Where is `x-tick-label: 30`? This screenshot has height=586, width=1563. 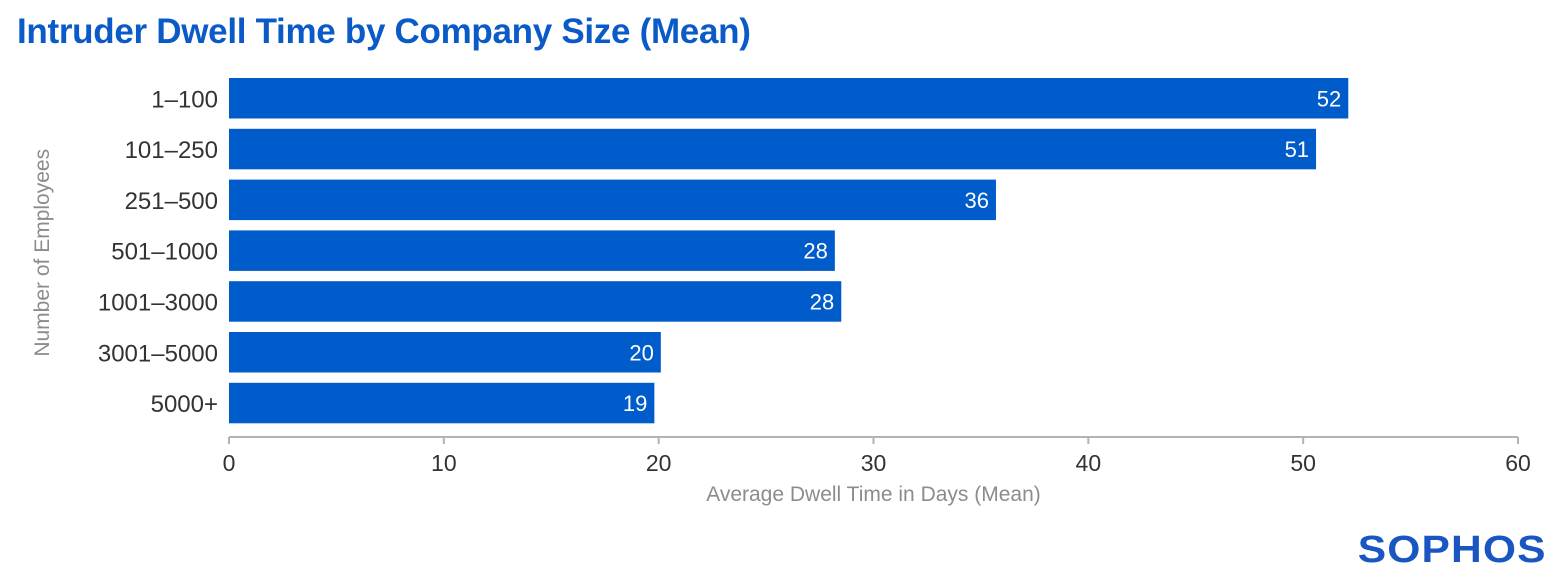 x-tick-label: 30 is located at coordinates (874, 463).